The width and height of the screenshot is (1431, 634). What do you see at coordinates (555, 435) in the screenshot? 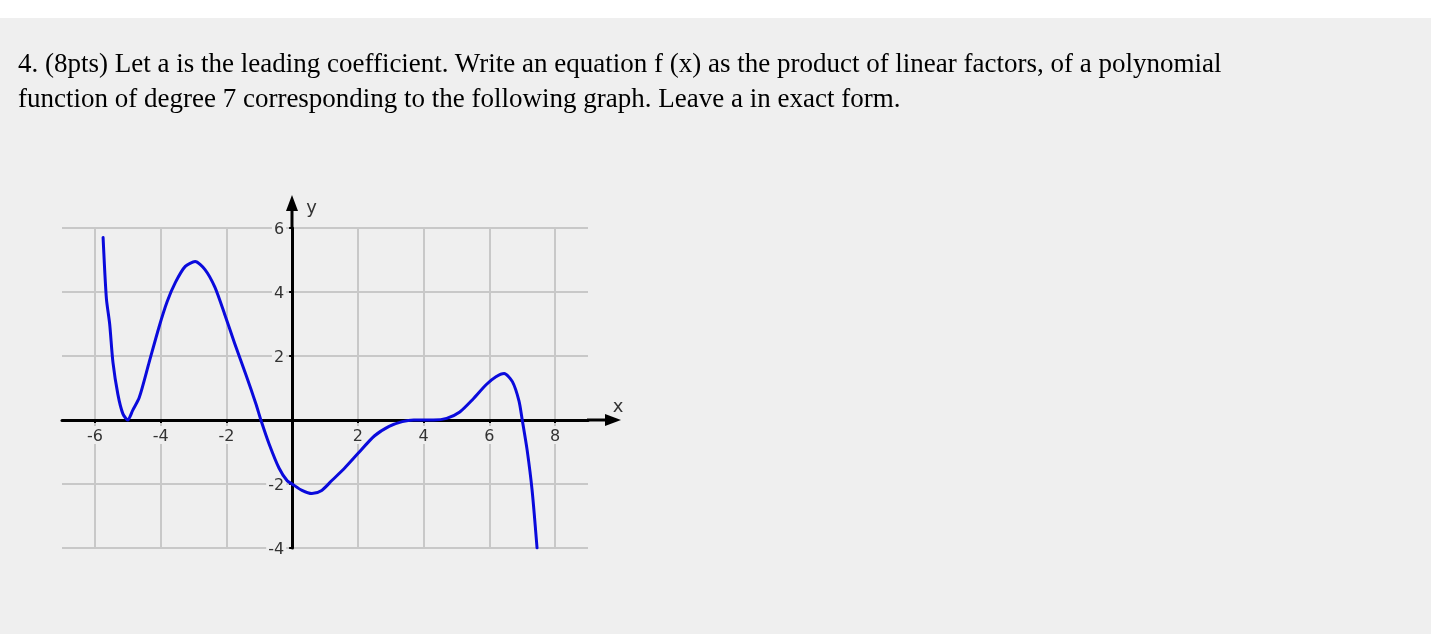
I see `x-tick-label: 8` at bounding box center [555, 435].